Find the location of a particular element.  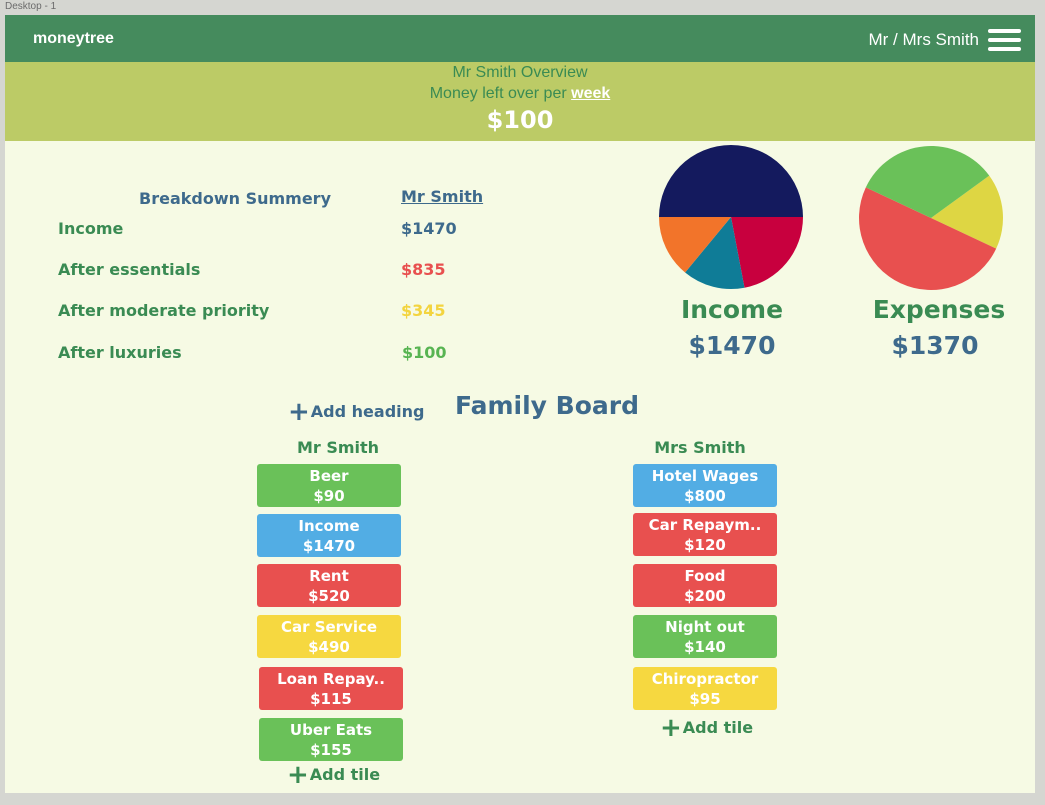

board-tile: Loan Repay.. $115 is located at coordinates (331, 688).